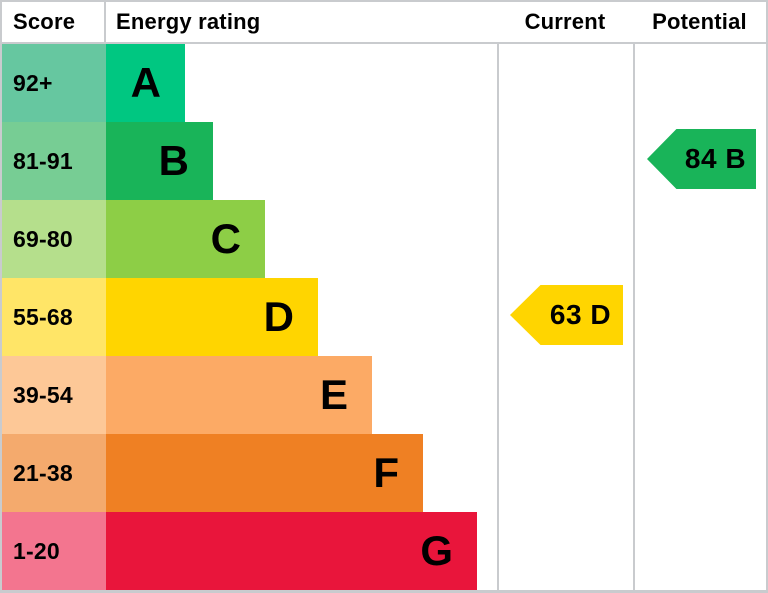 The height and width of the screenshot is (593, 768). Describe the element at coordinates (54, 239) in the screenshot. I see `band-score-cell: 69-80` at that location.